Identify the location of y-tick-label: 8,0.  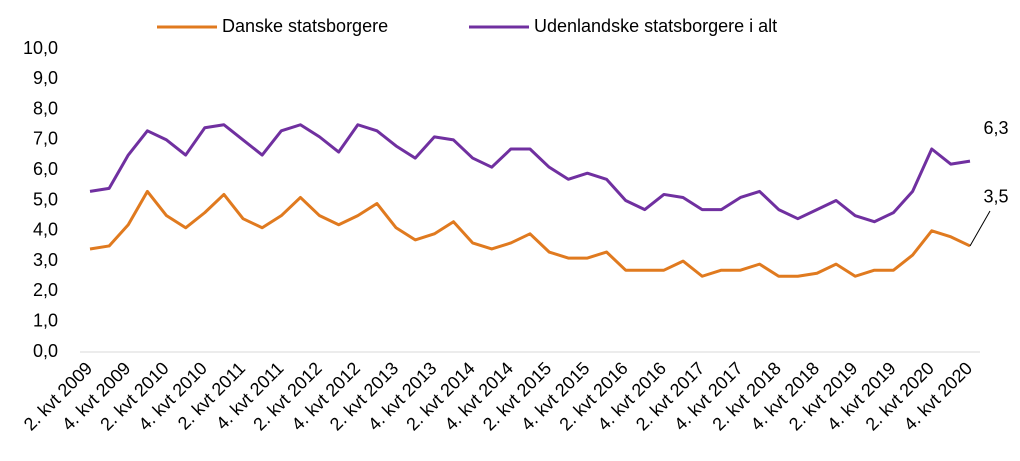
(45, 108).